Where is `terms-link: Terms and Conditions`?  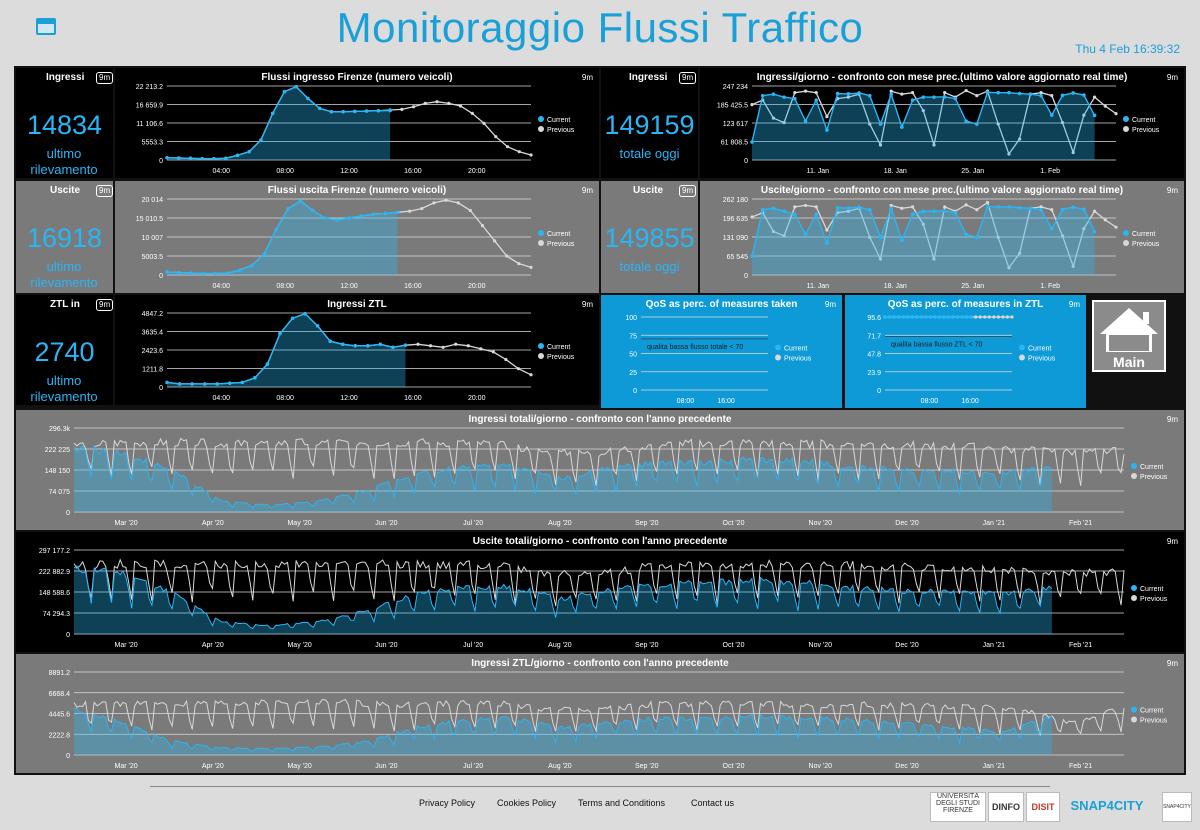
terms-link: Terms and Conditions is located at coordinates (622, 803).